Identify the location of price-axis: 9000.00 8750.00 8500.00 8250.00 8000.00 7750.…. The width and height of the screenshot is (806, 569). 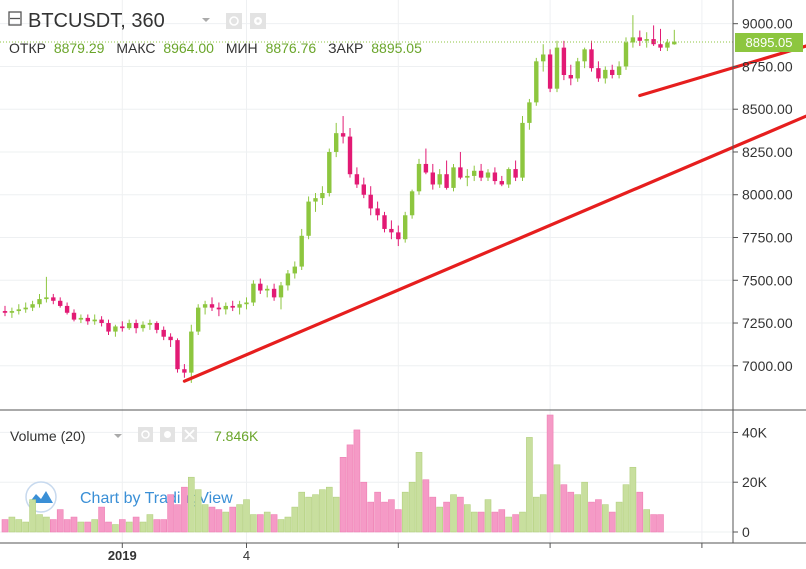
(763, 195).